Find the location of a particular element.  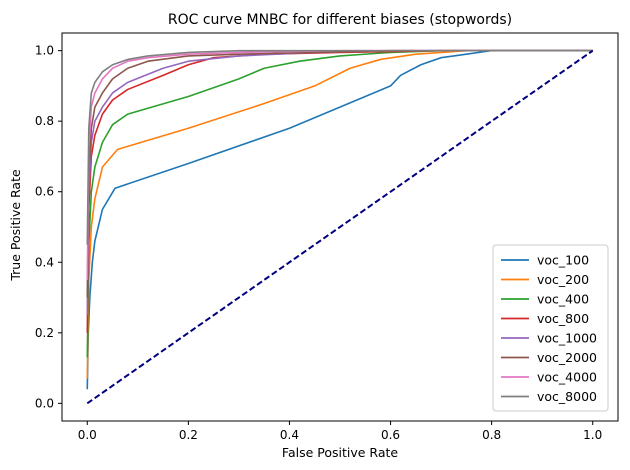

legend-label-voc-4000: voc_4000 is located at coordinates (567, 377).